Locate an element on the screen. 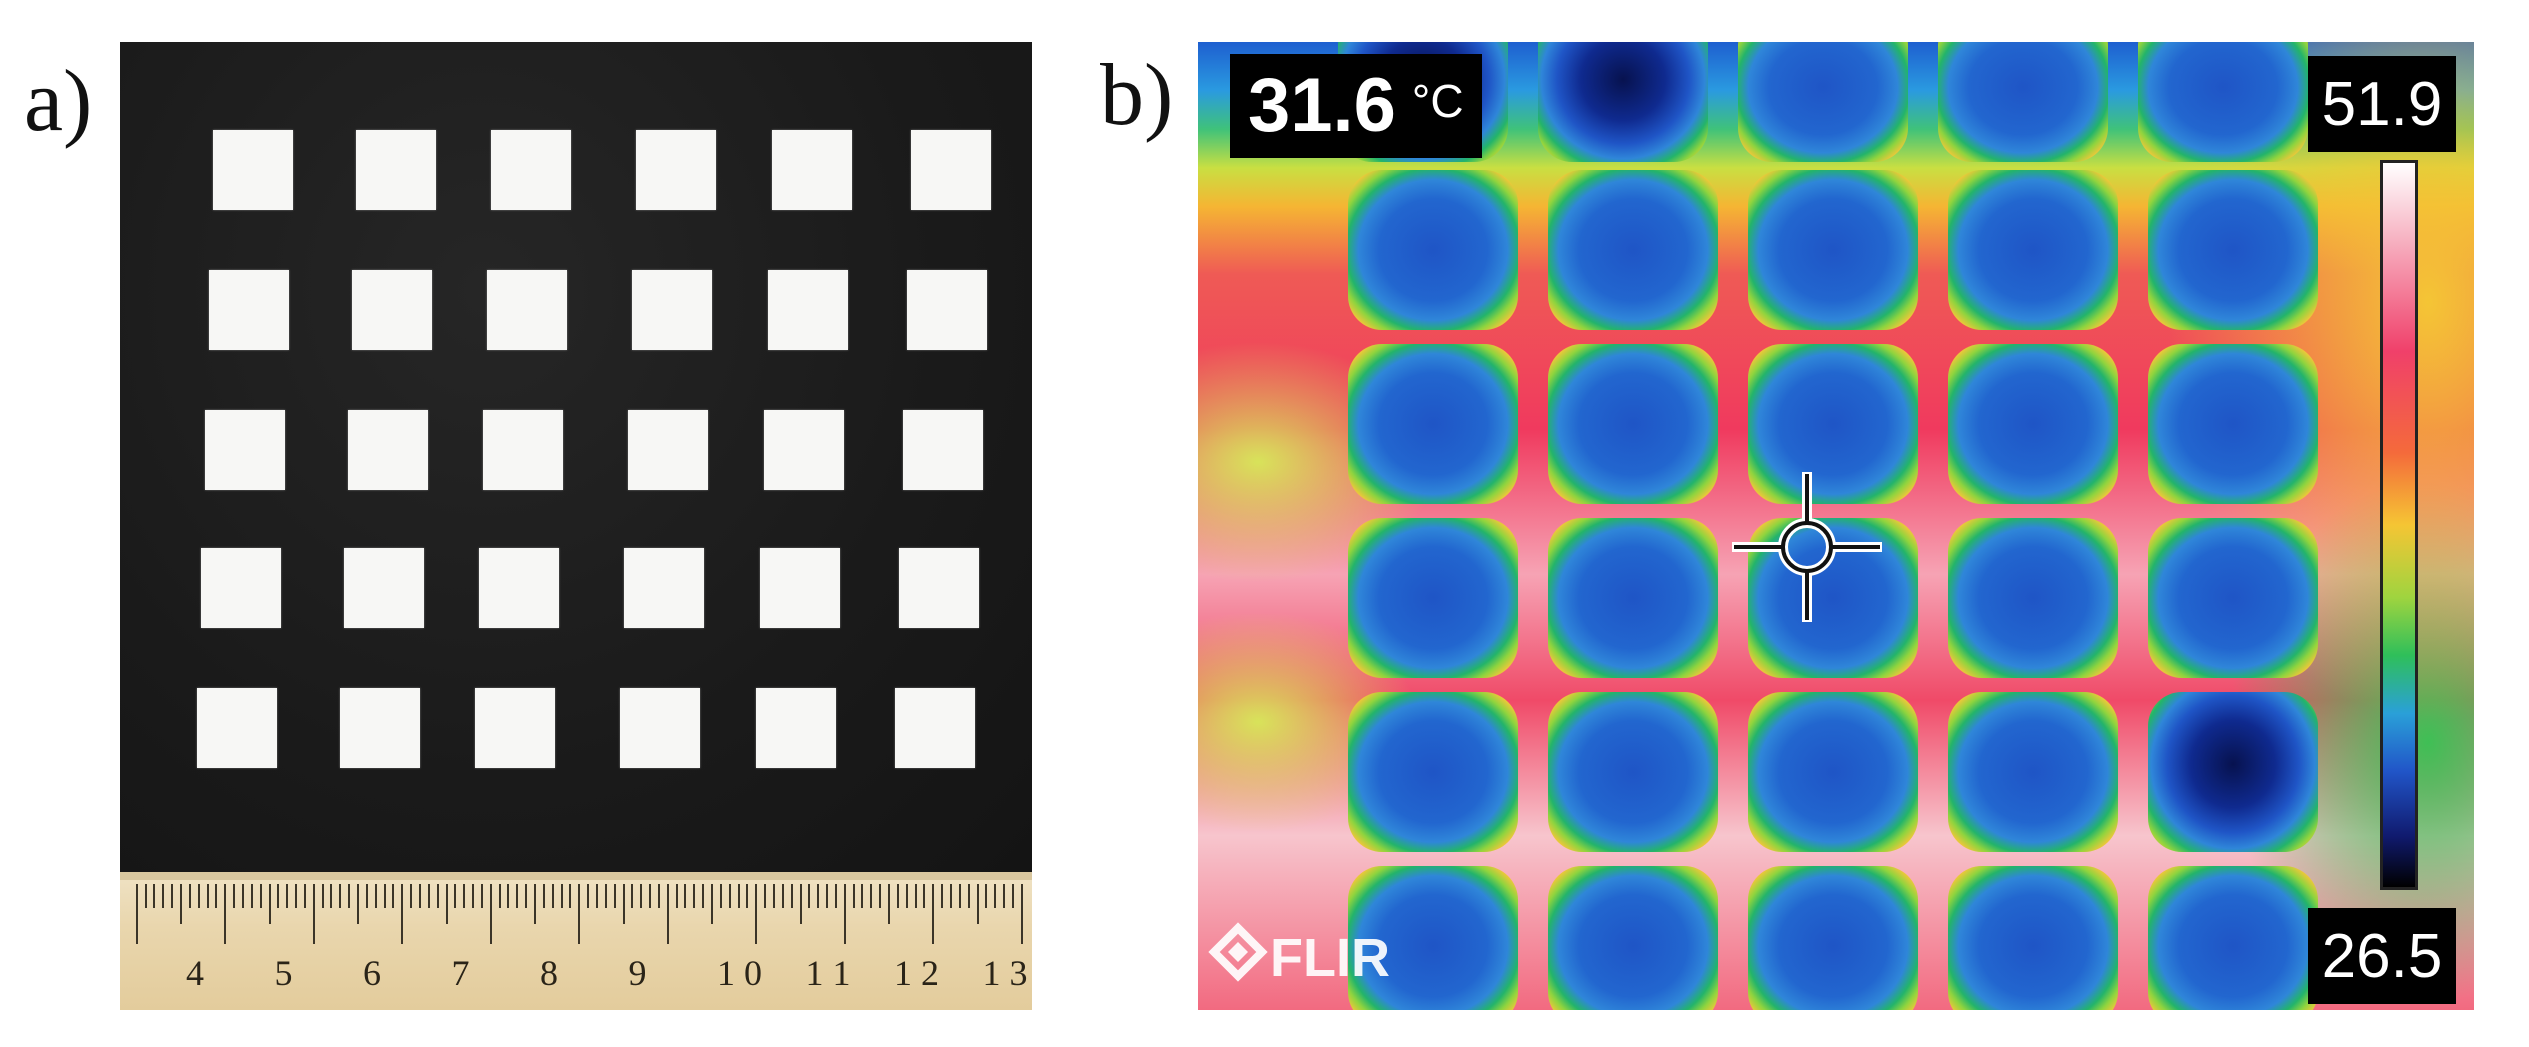 The width and height of the screenshot is (2529, 1047). ruler-number: 1 2 is located at coordinates (916, 973).